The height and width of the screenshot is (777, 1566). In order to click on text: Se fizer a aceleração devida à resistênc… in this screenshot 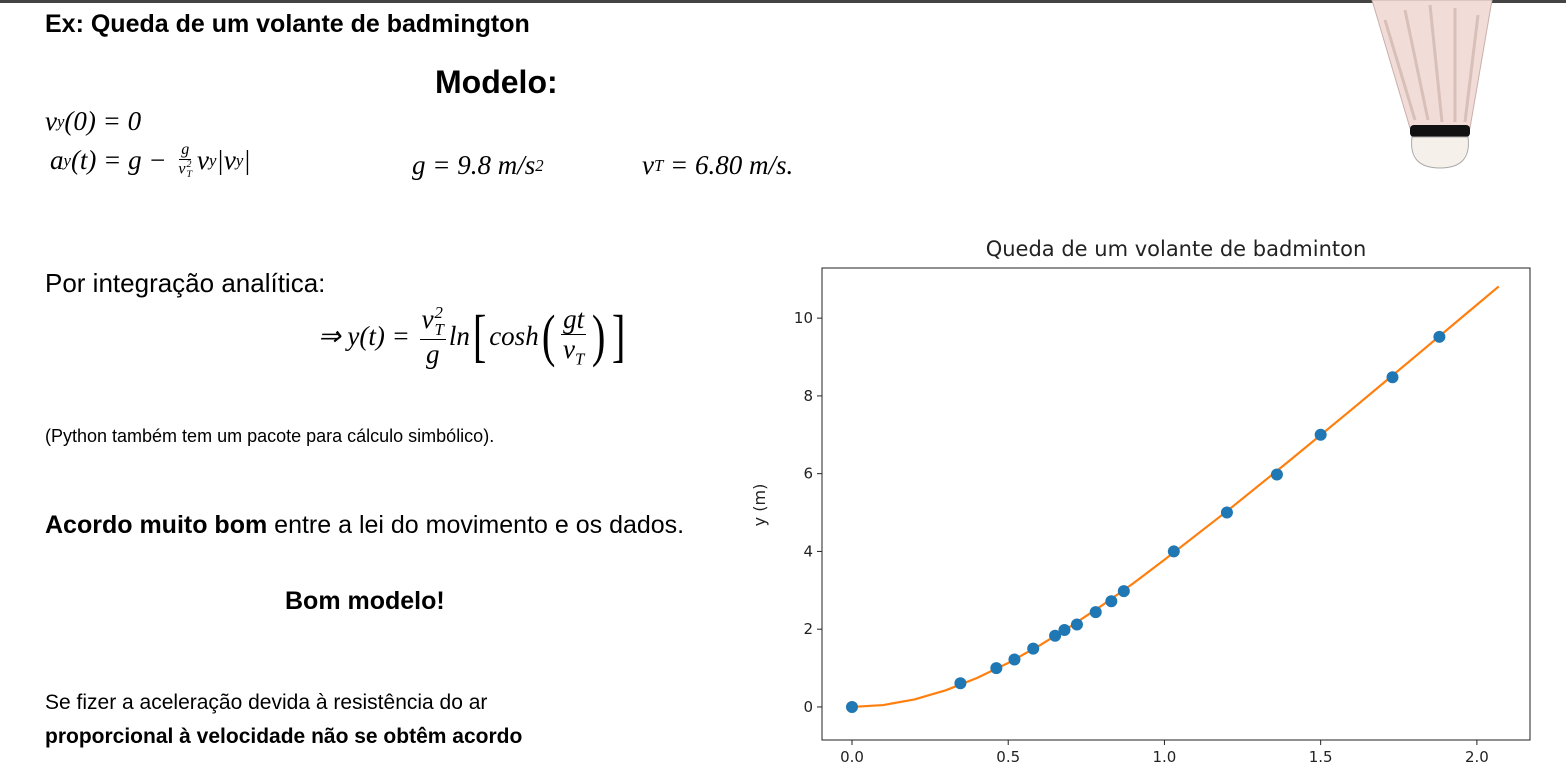, I will do `click(266, 702)`.